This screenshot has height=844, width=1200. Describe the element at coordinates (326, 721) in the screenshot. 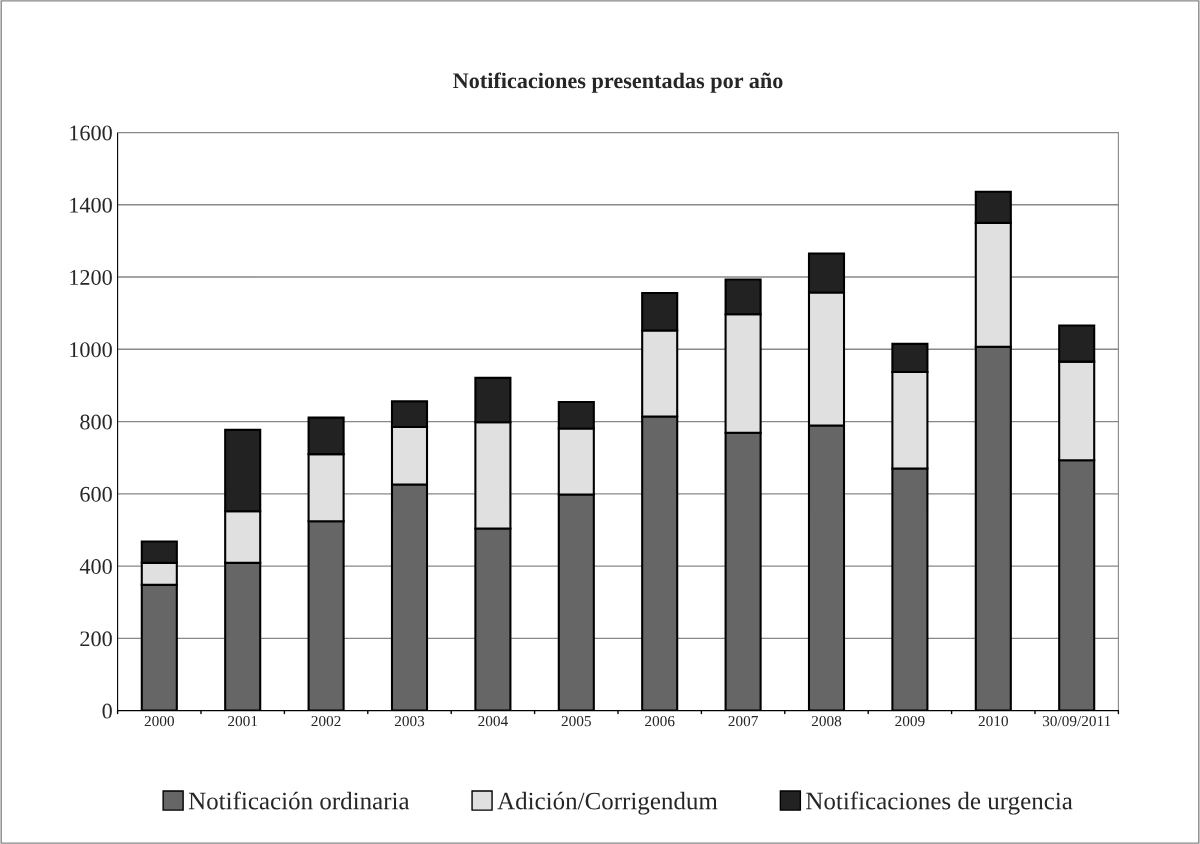

I see `x-tick-label: 2002` at that location.